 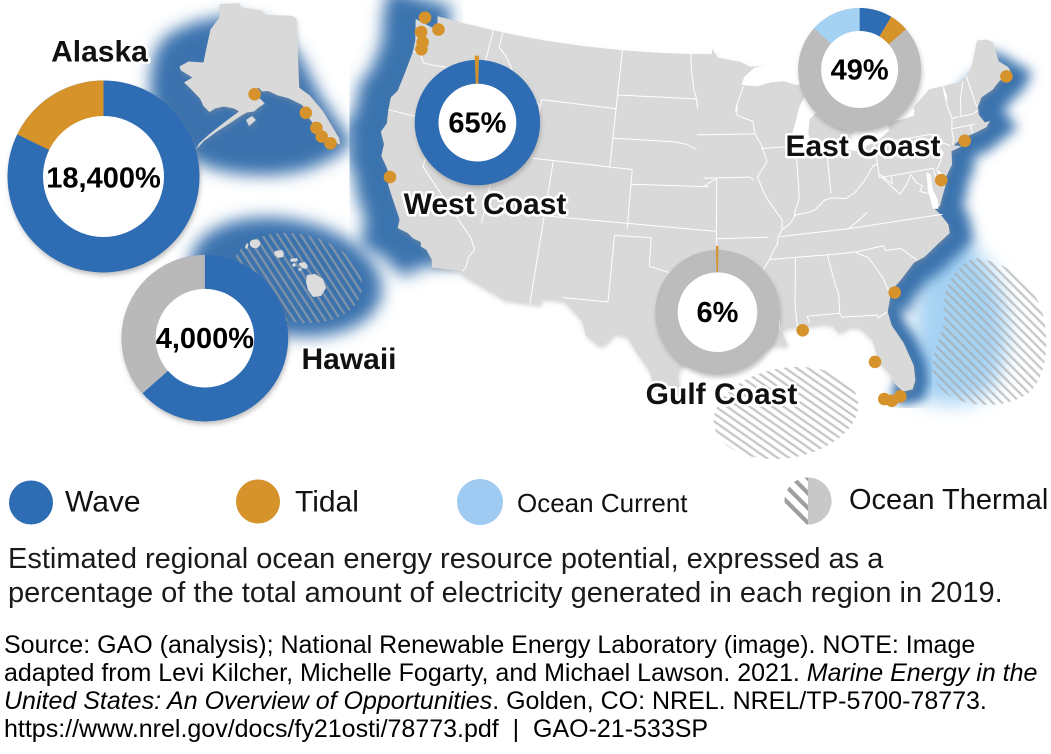 I want to click on svg-text: Ocean Thermal, so click(x=948, y=500).